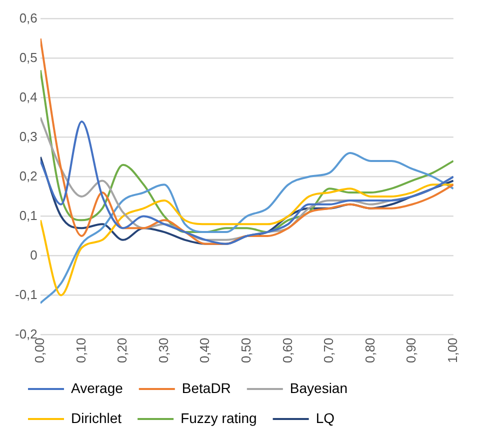  What do you see at coordinates (122, 351) in the screenshot?
I see `x-tick-label: 0,20` at bounding box center [122, 351].